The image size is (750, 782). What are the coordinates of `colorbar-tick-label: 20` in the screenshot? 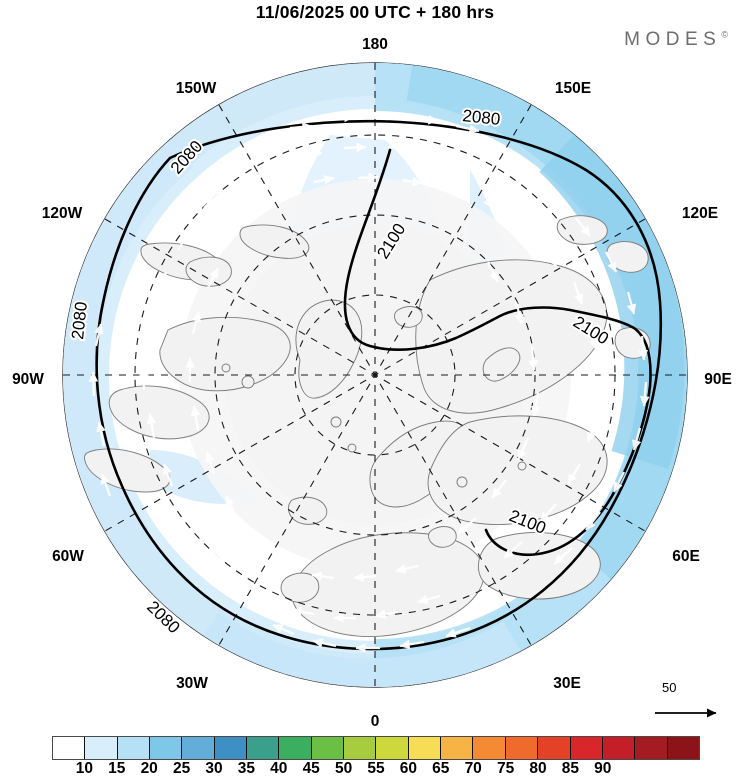 It's located at (149, 768).